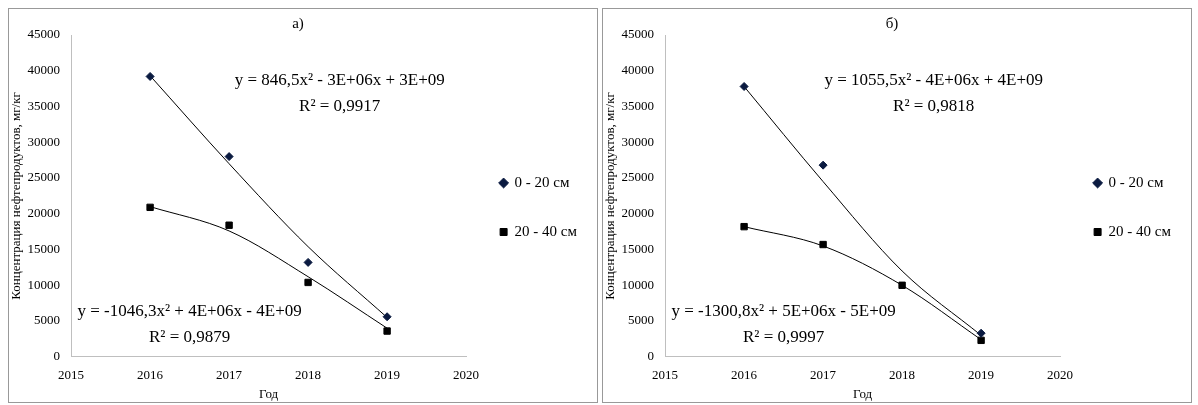  I want to click on annotation: R² = 0,9917, so click(340, 105).